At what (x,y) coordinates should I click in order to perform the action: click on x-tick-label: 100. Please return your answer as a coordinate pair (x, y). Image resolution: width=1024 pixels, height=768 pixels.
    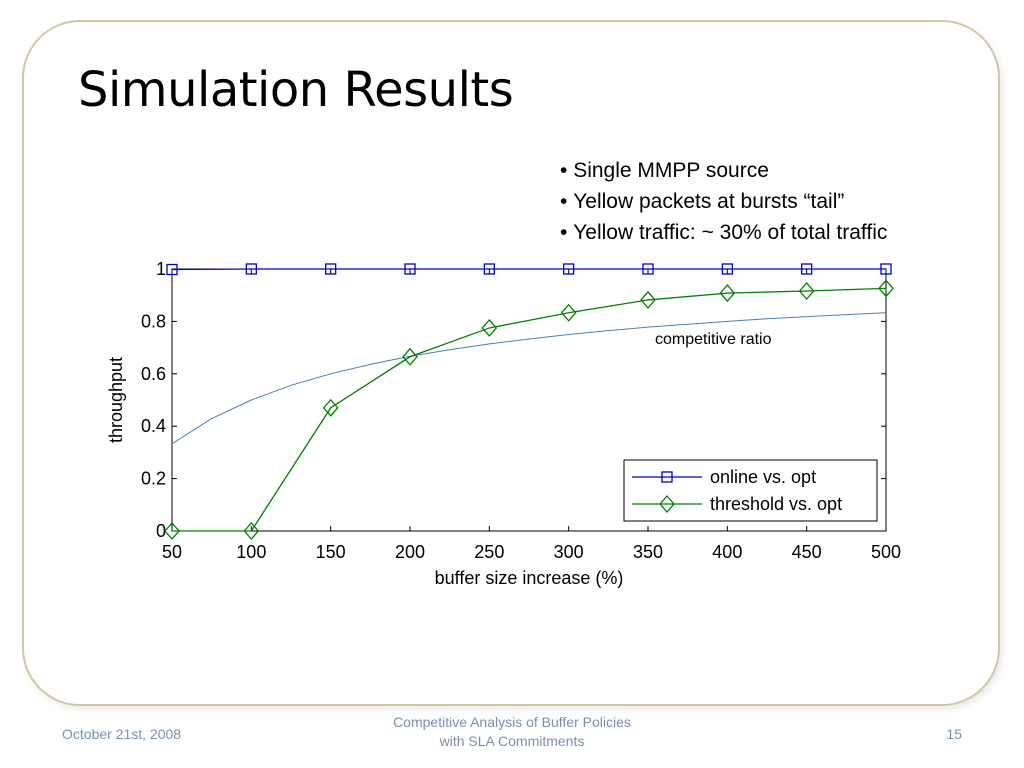
    Looking at the image, I should click on (251, 552).